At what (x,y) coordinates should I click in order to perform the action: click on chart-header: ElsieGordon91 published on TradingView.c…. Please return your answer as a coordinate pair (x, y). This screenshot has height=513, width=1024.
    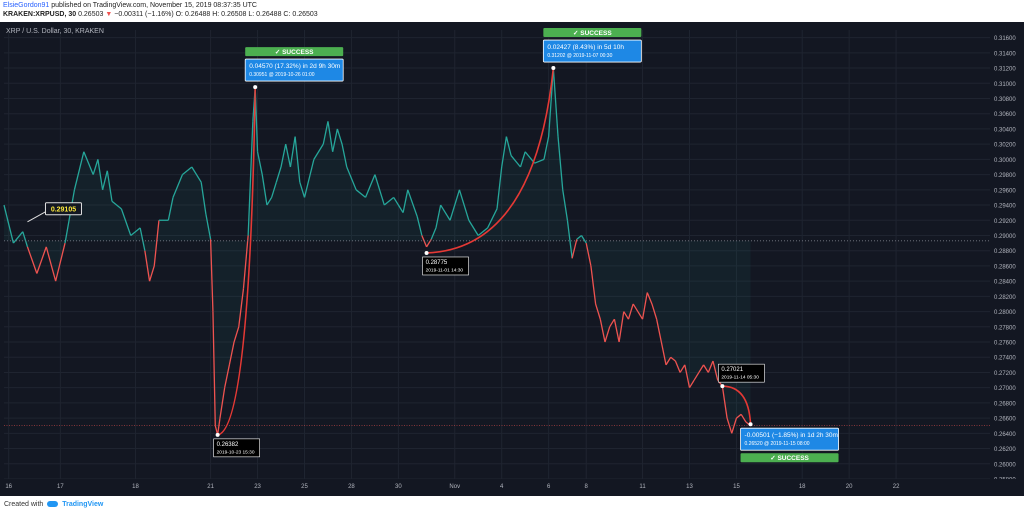
    Looking at the image, I should click on (512, 11).